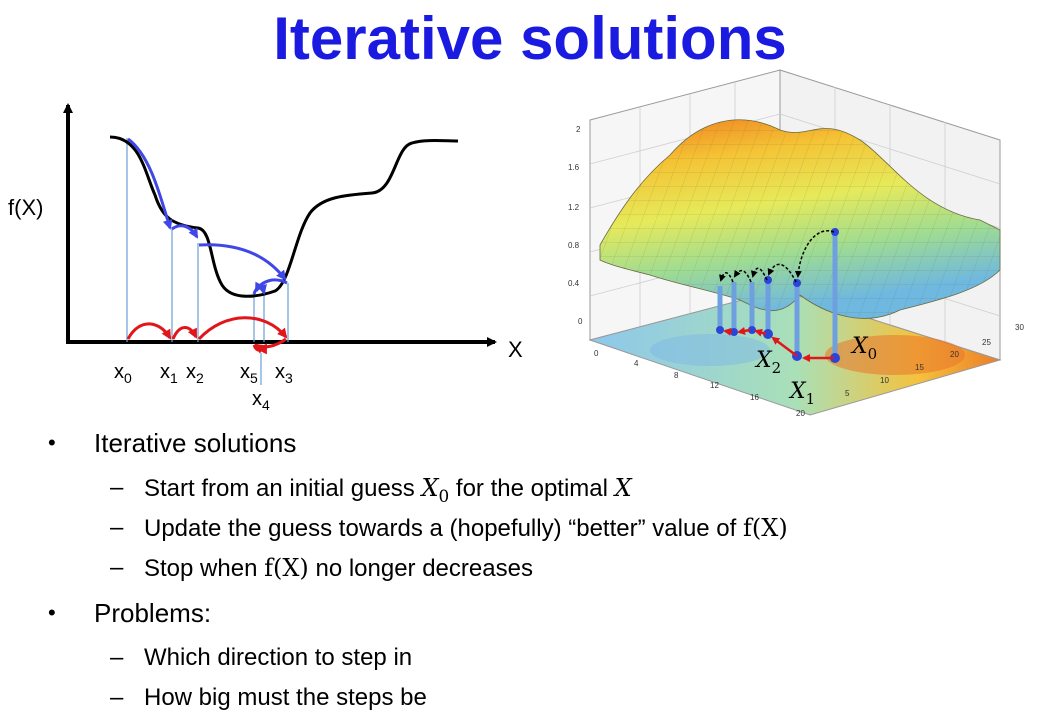  What do you see at coordinates (285, 697) in the screenshot?
I see `sub-bullet-text: How big must the steps be` at bounding box center [285, 697].